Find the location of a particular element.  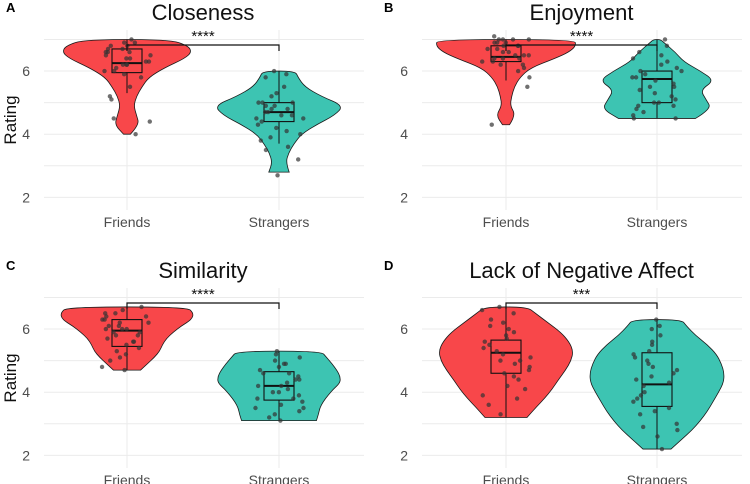

panel-label: B is located at coordinates (388, 7).